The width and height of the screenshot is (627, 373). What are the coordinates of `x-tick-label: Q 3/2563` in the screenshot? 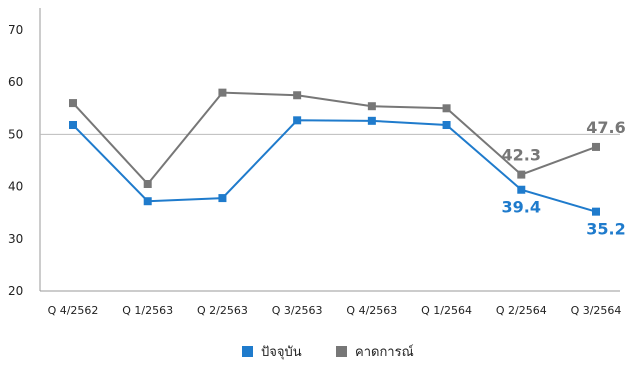 It's located at (297, 310).